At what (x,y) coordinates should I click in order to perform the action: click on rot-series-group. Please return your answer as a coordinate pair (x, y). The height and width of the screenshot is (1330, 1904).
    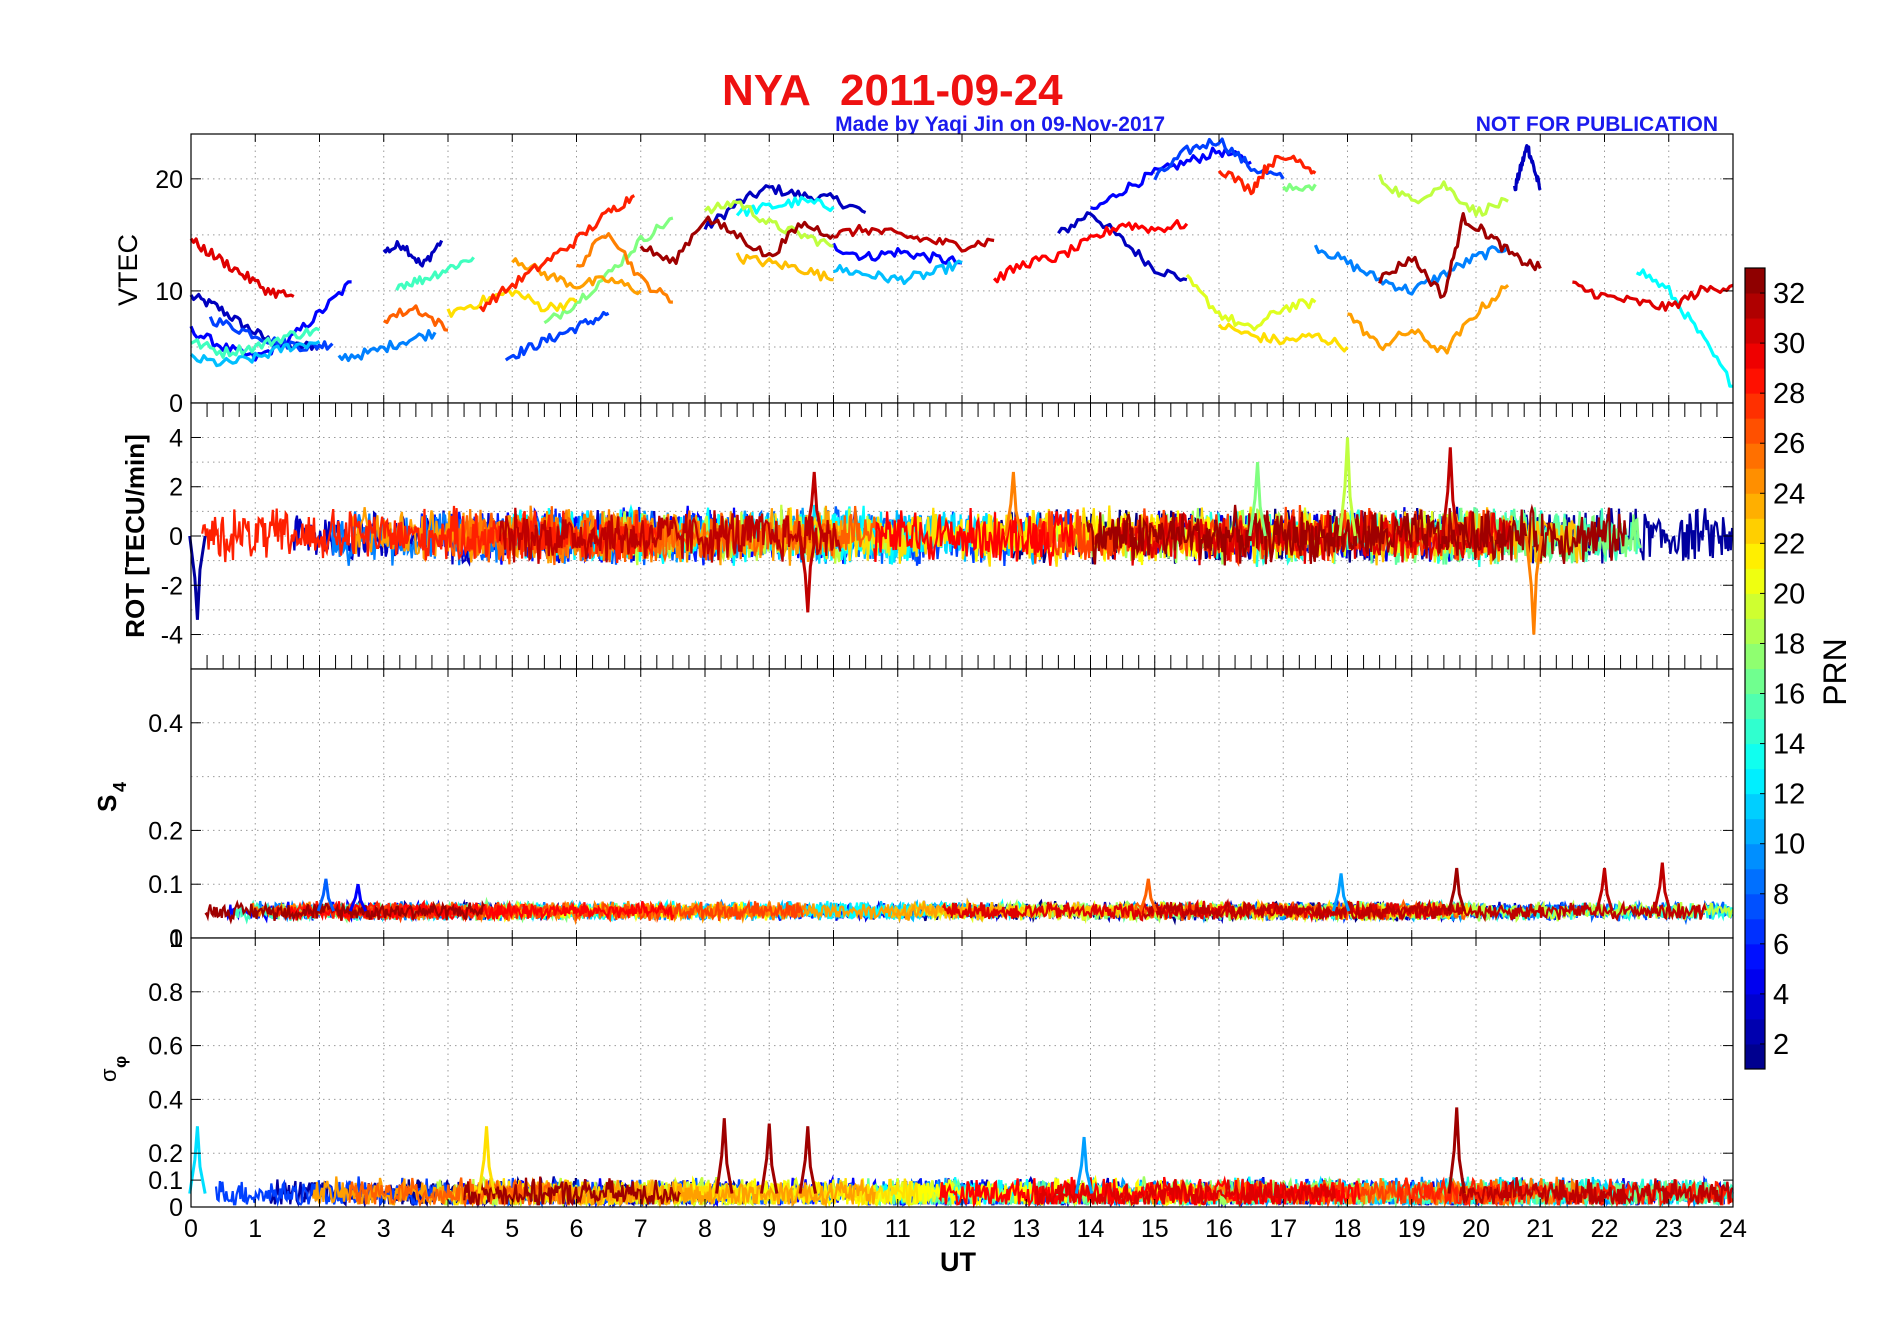
    Looking at the image, I should click on (961, 536).